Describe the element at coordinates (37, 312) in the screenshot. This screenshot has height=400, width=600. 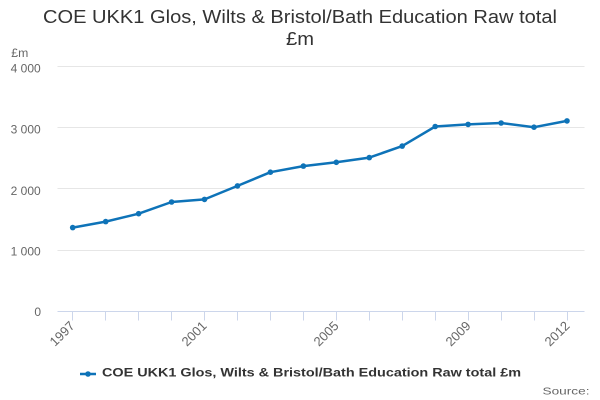
I see `svg-text: 0` at that location.